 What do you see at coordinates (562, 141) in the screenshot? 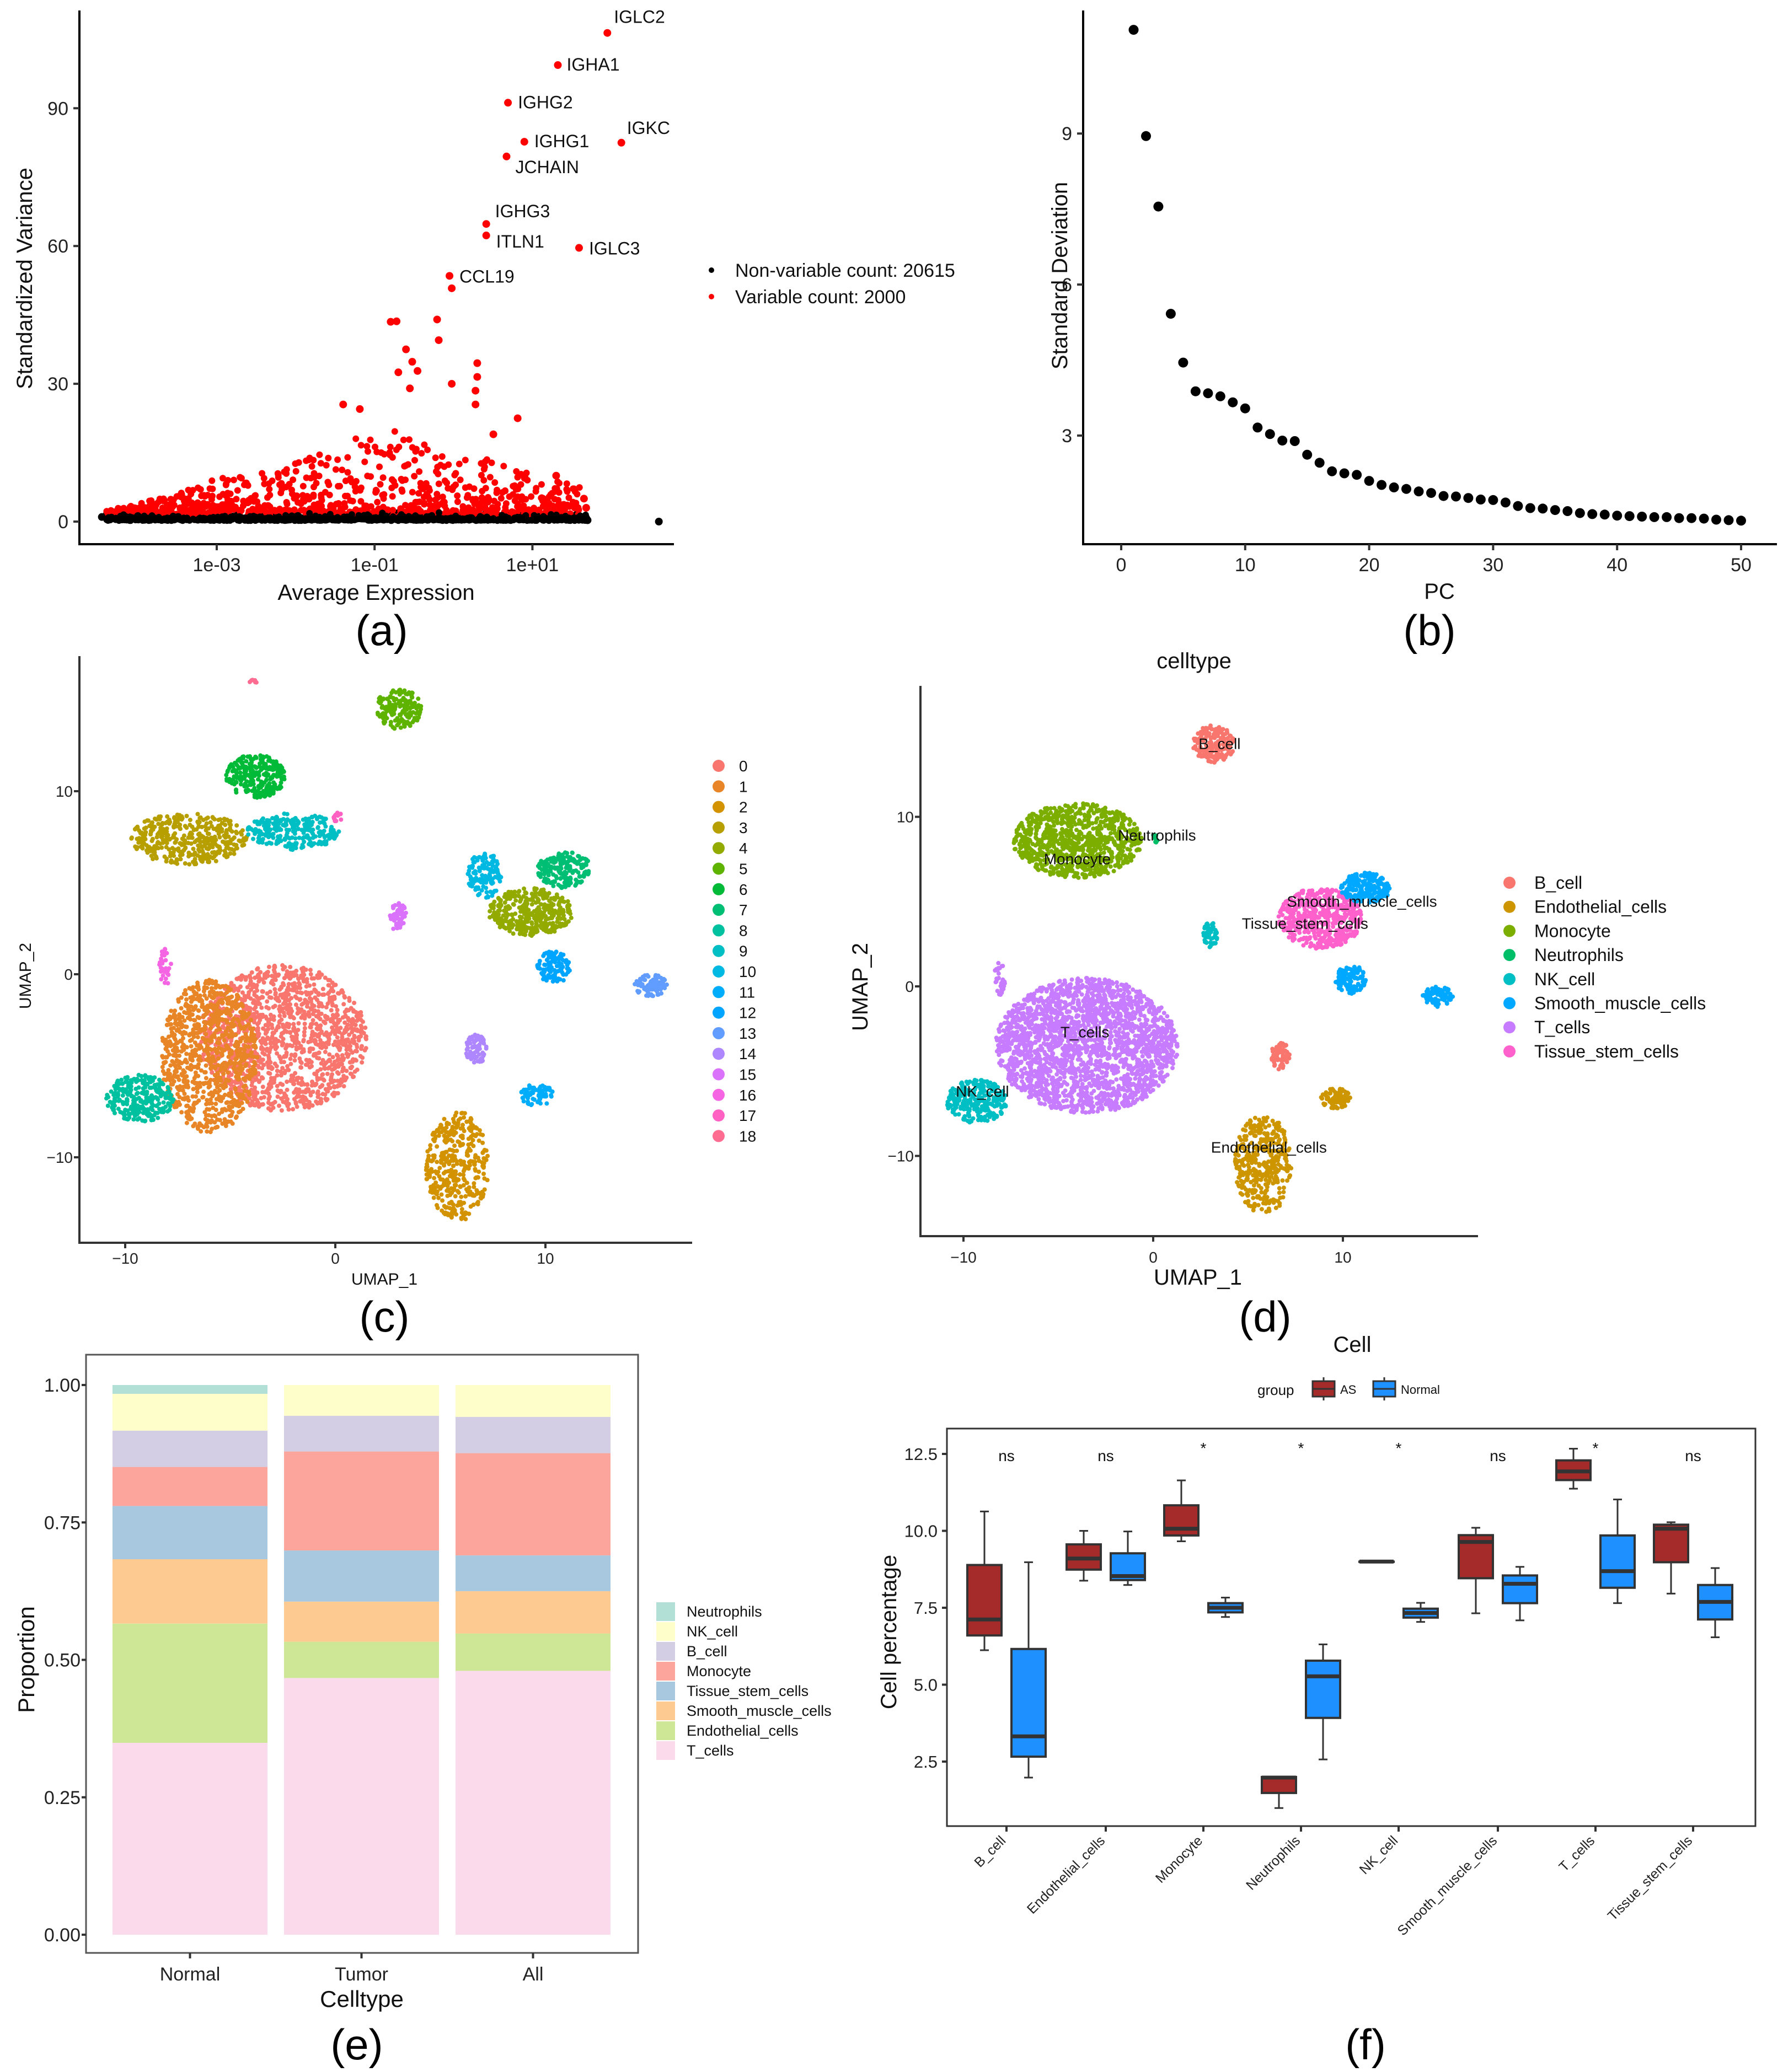
I see `gene-label: IGHG1` at bounding box center [562, 141].